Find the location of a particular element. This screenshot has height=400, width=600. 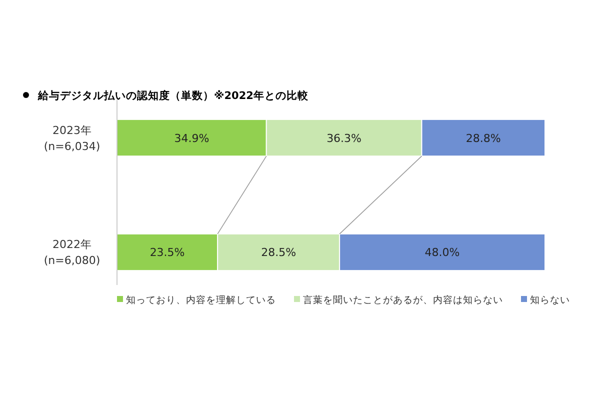

legend-label: 知っており、内容を理解している is located at coordinates (201, 300).